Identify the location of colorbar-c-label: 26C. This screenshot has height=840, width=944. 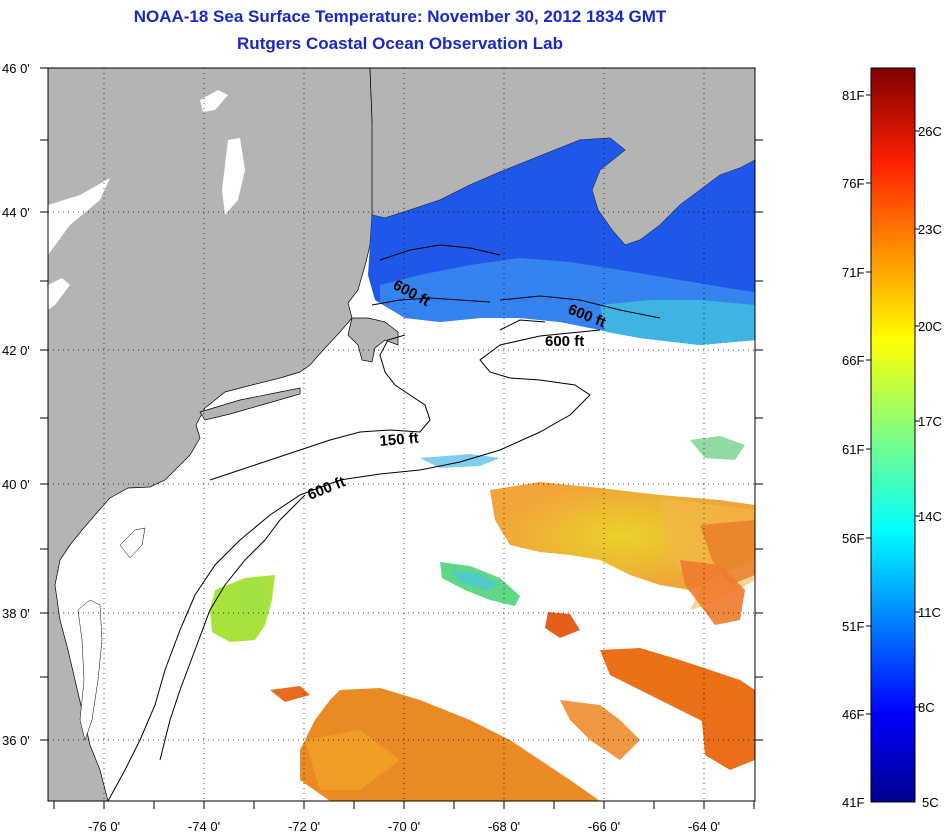
(930, 131).